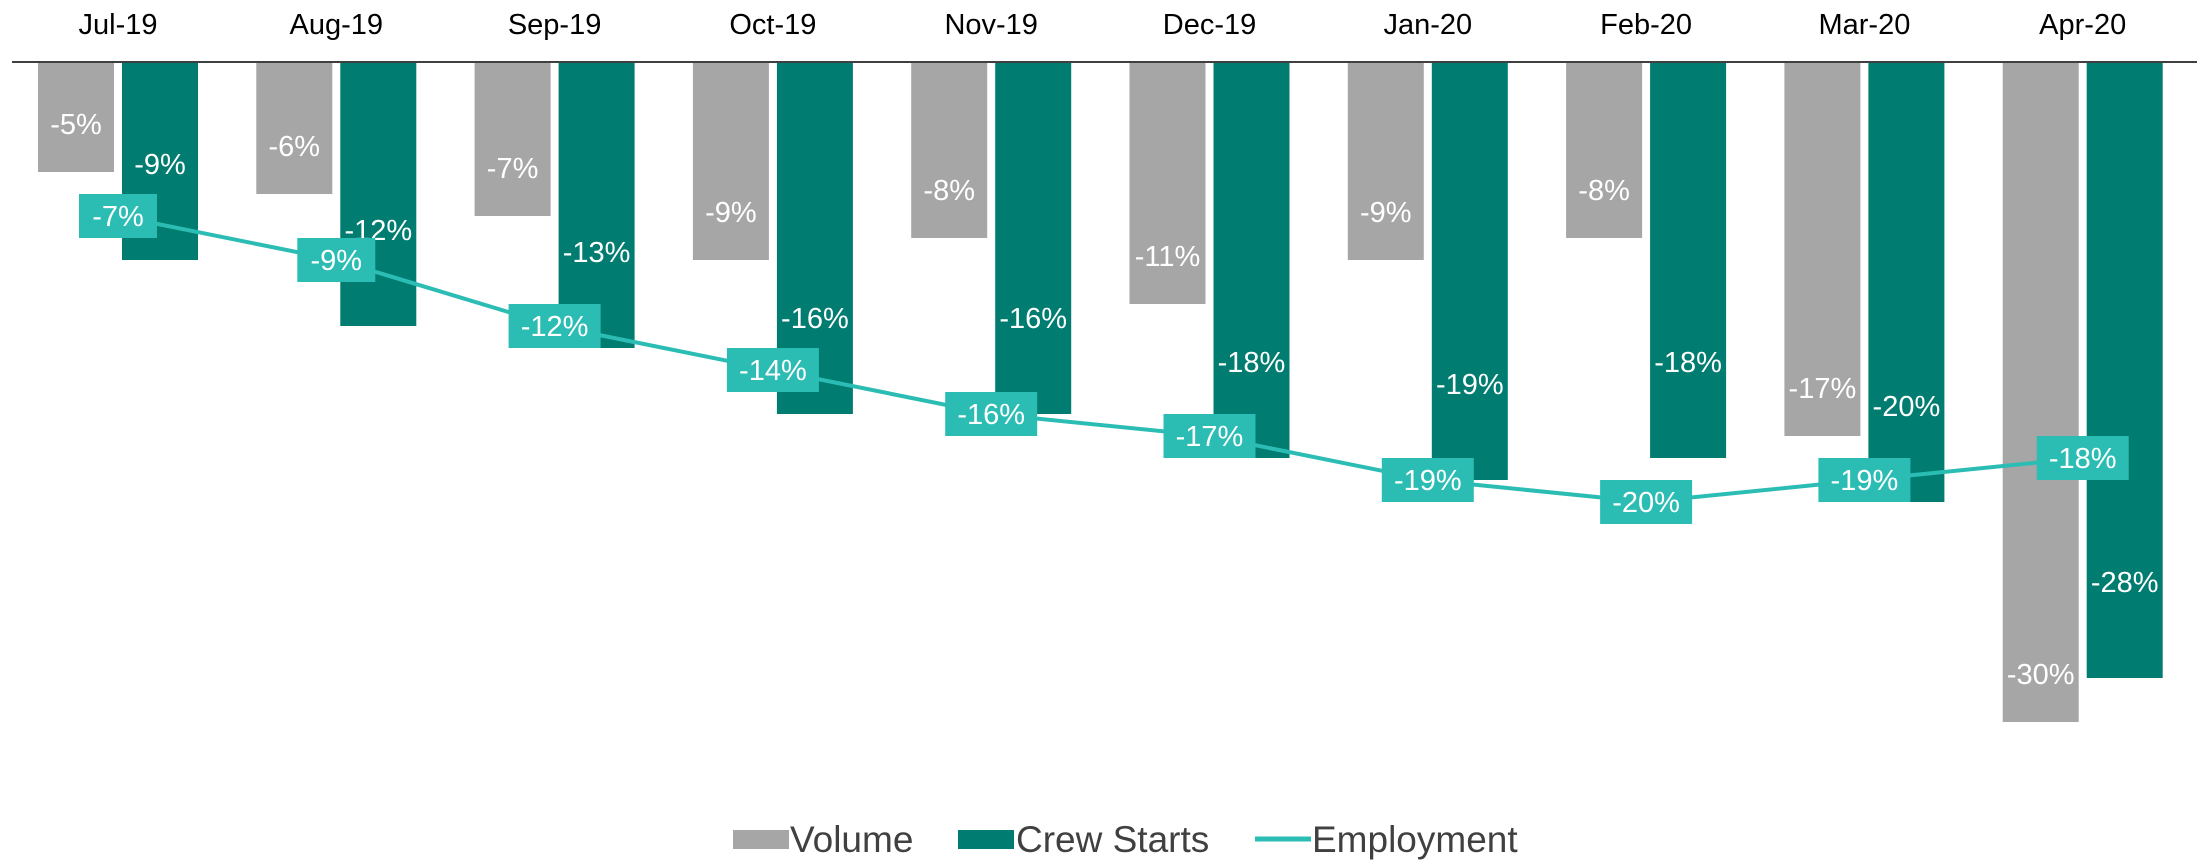 Image resolution: width=2203 pixels, height=865 pixels. I want to click on employment-label-oct-19: -14%, so click(773, 371).